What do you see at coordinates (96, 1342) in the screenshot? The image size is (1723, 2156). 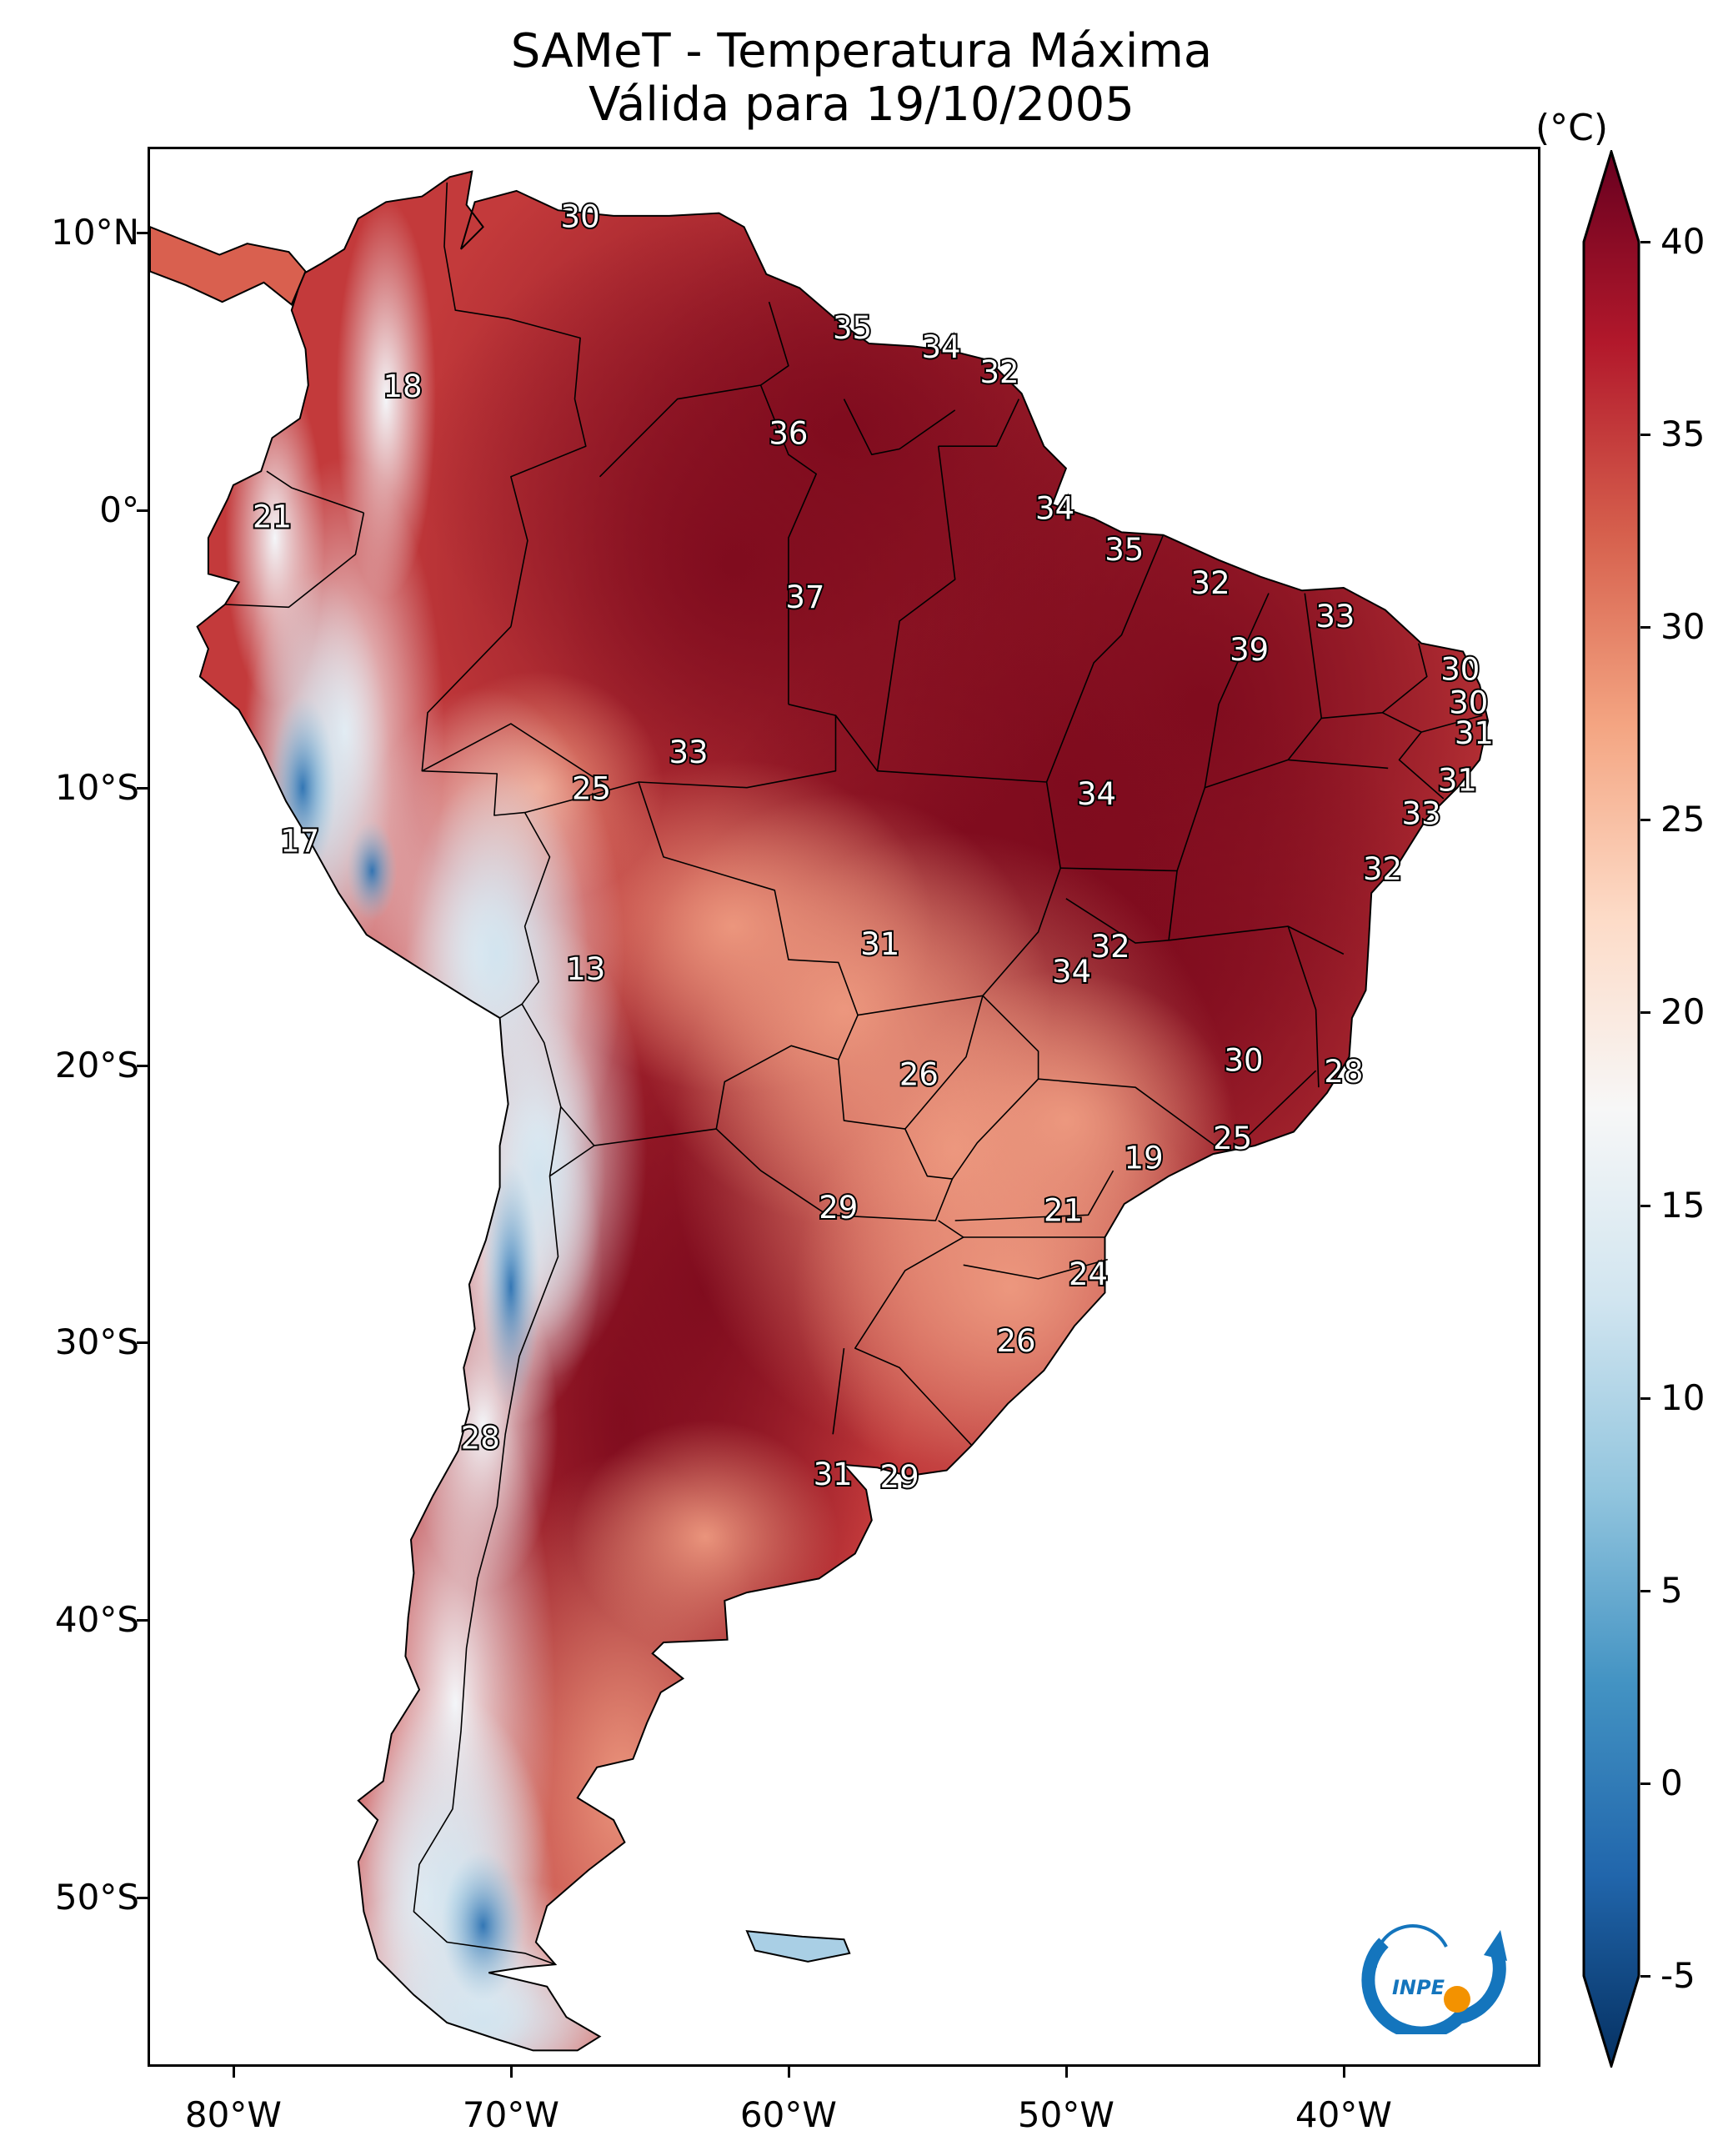 I see `y-tick-label: 30°S` at bounding box center [96, 1342].